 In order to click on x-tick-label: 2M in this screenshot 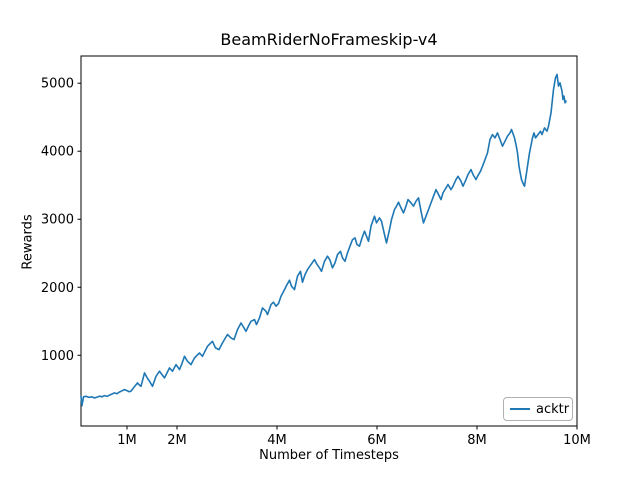, I will do `click(177, 440)`.